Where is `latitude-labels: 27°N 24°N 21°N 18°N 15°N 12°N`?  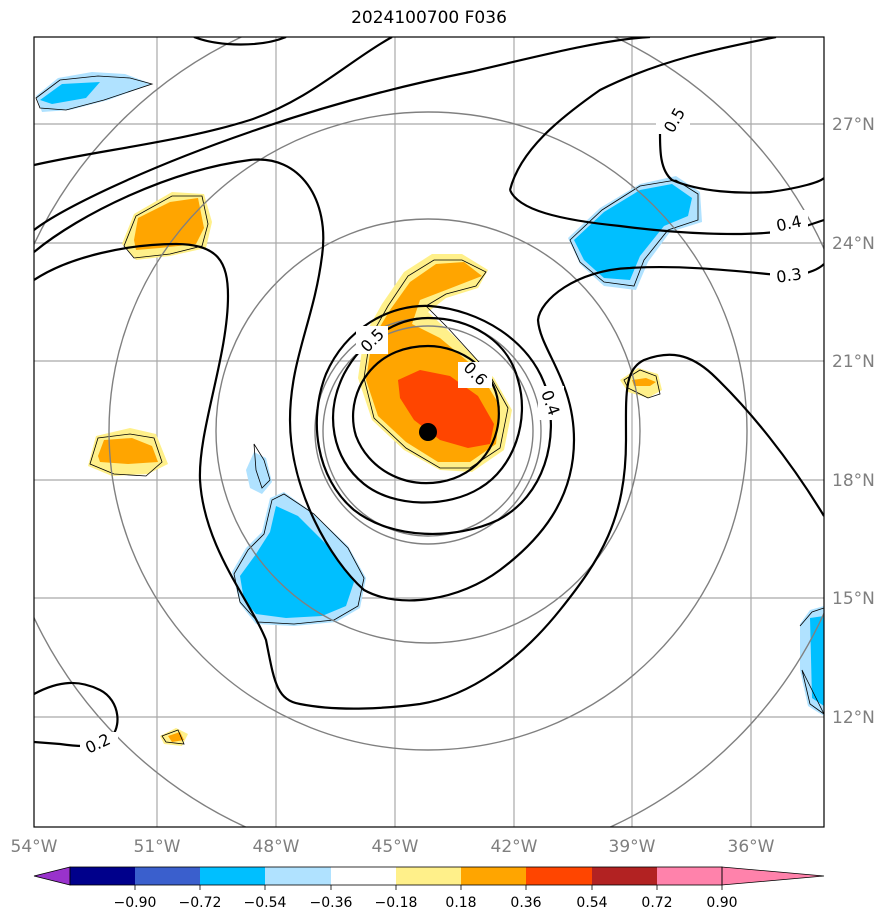
latitude-labels: 27°N 24°N 21°N 18°N 15°N 12°N is located at coordinates (853, 421).